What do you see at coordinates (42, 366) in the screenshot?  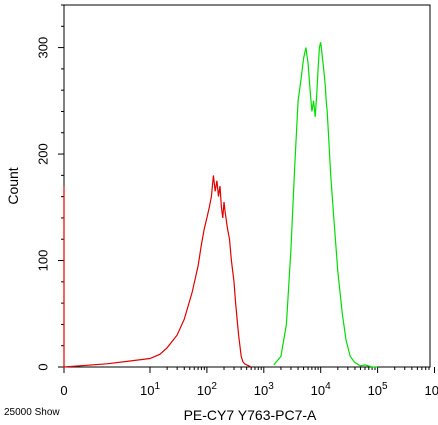 I see `y-tick-label: 0` at bounding box center [42, 366].